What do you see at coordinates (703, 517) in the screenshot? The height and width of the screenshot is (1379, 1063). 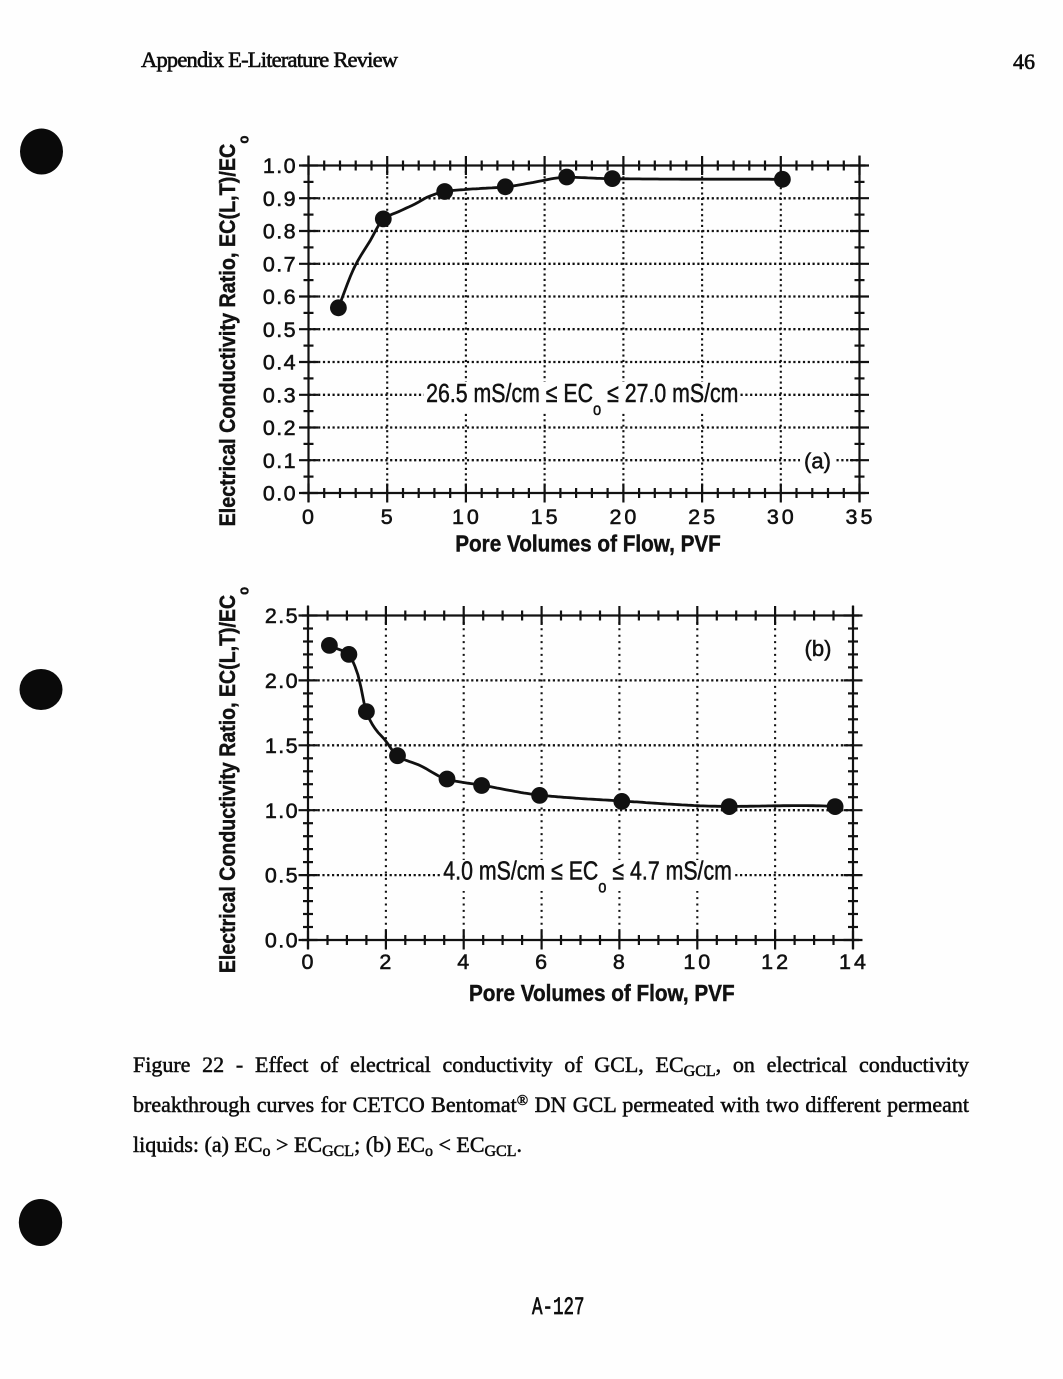 I see `svg-text: 25` at bounding box center [703, 517].